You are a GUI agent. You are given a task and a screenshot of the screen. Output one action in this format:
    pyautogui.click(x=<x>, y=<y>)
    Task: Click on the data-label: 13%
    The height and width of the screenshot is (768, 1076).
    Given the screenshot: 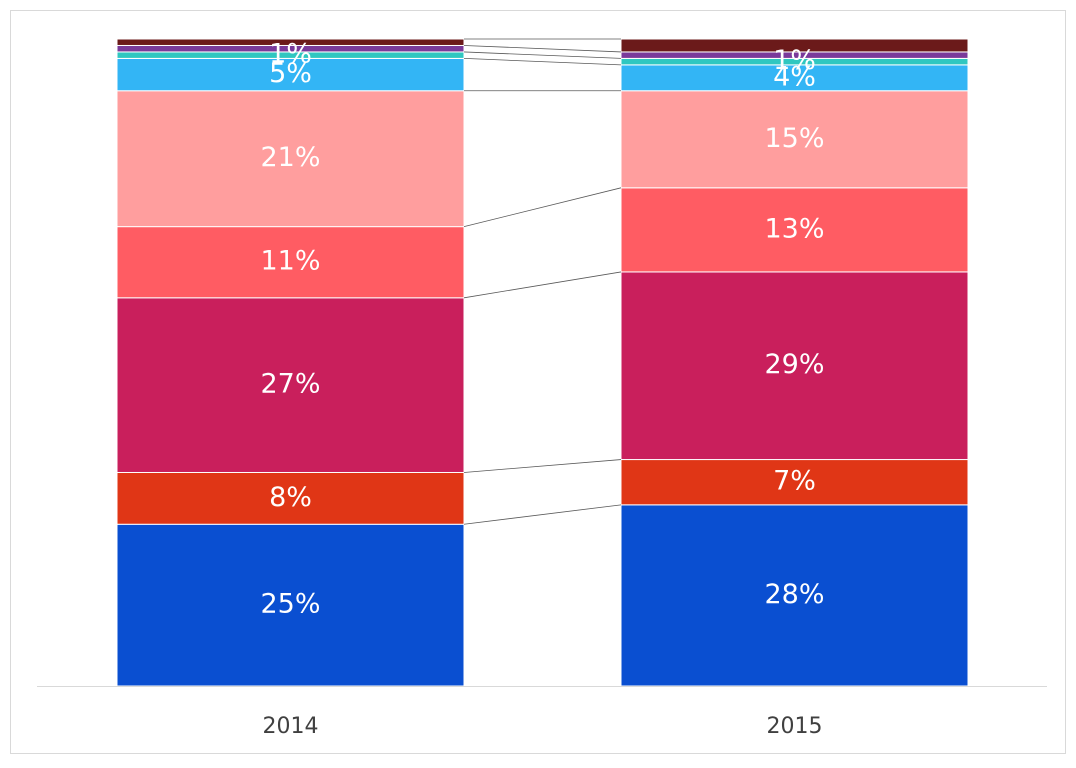 What is the action you would take?
    pyautogui.click(x=794, y=228)
    